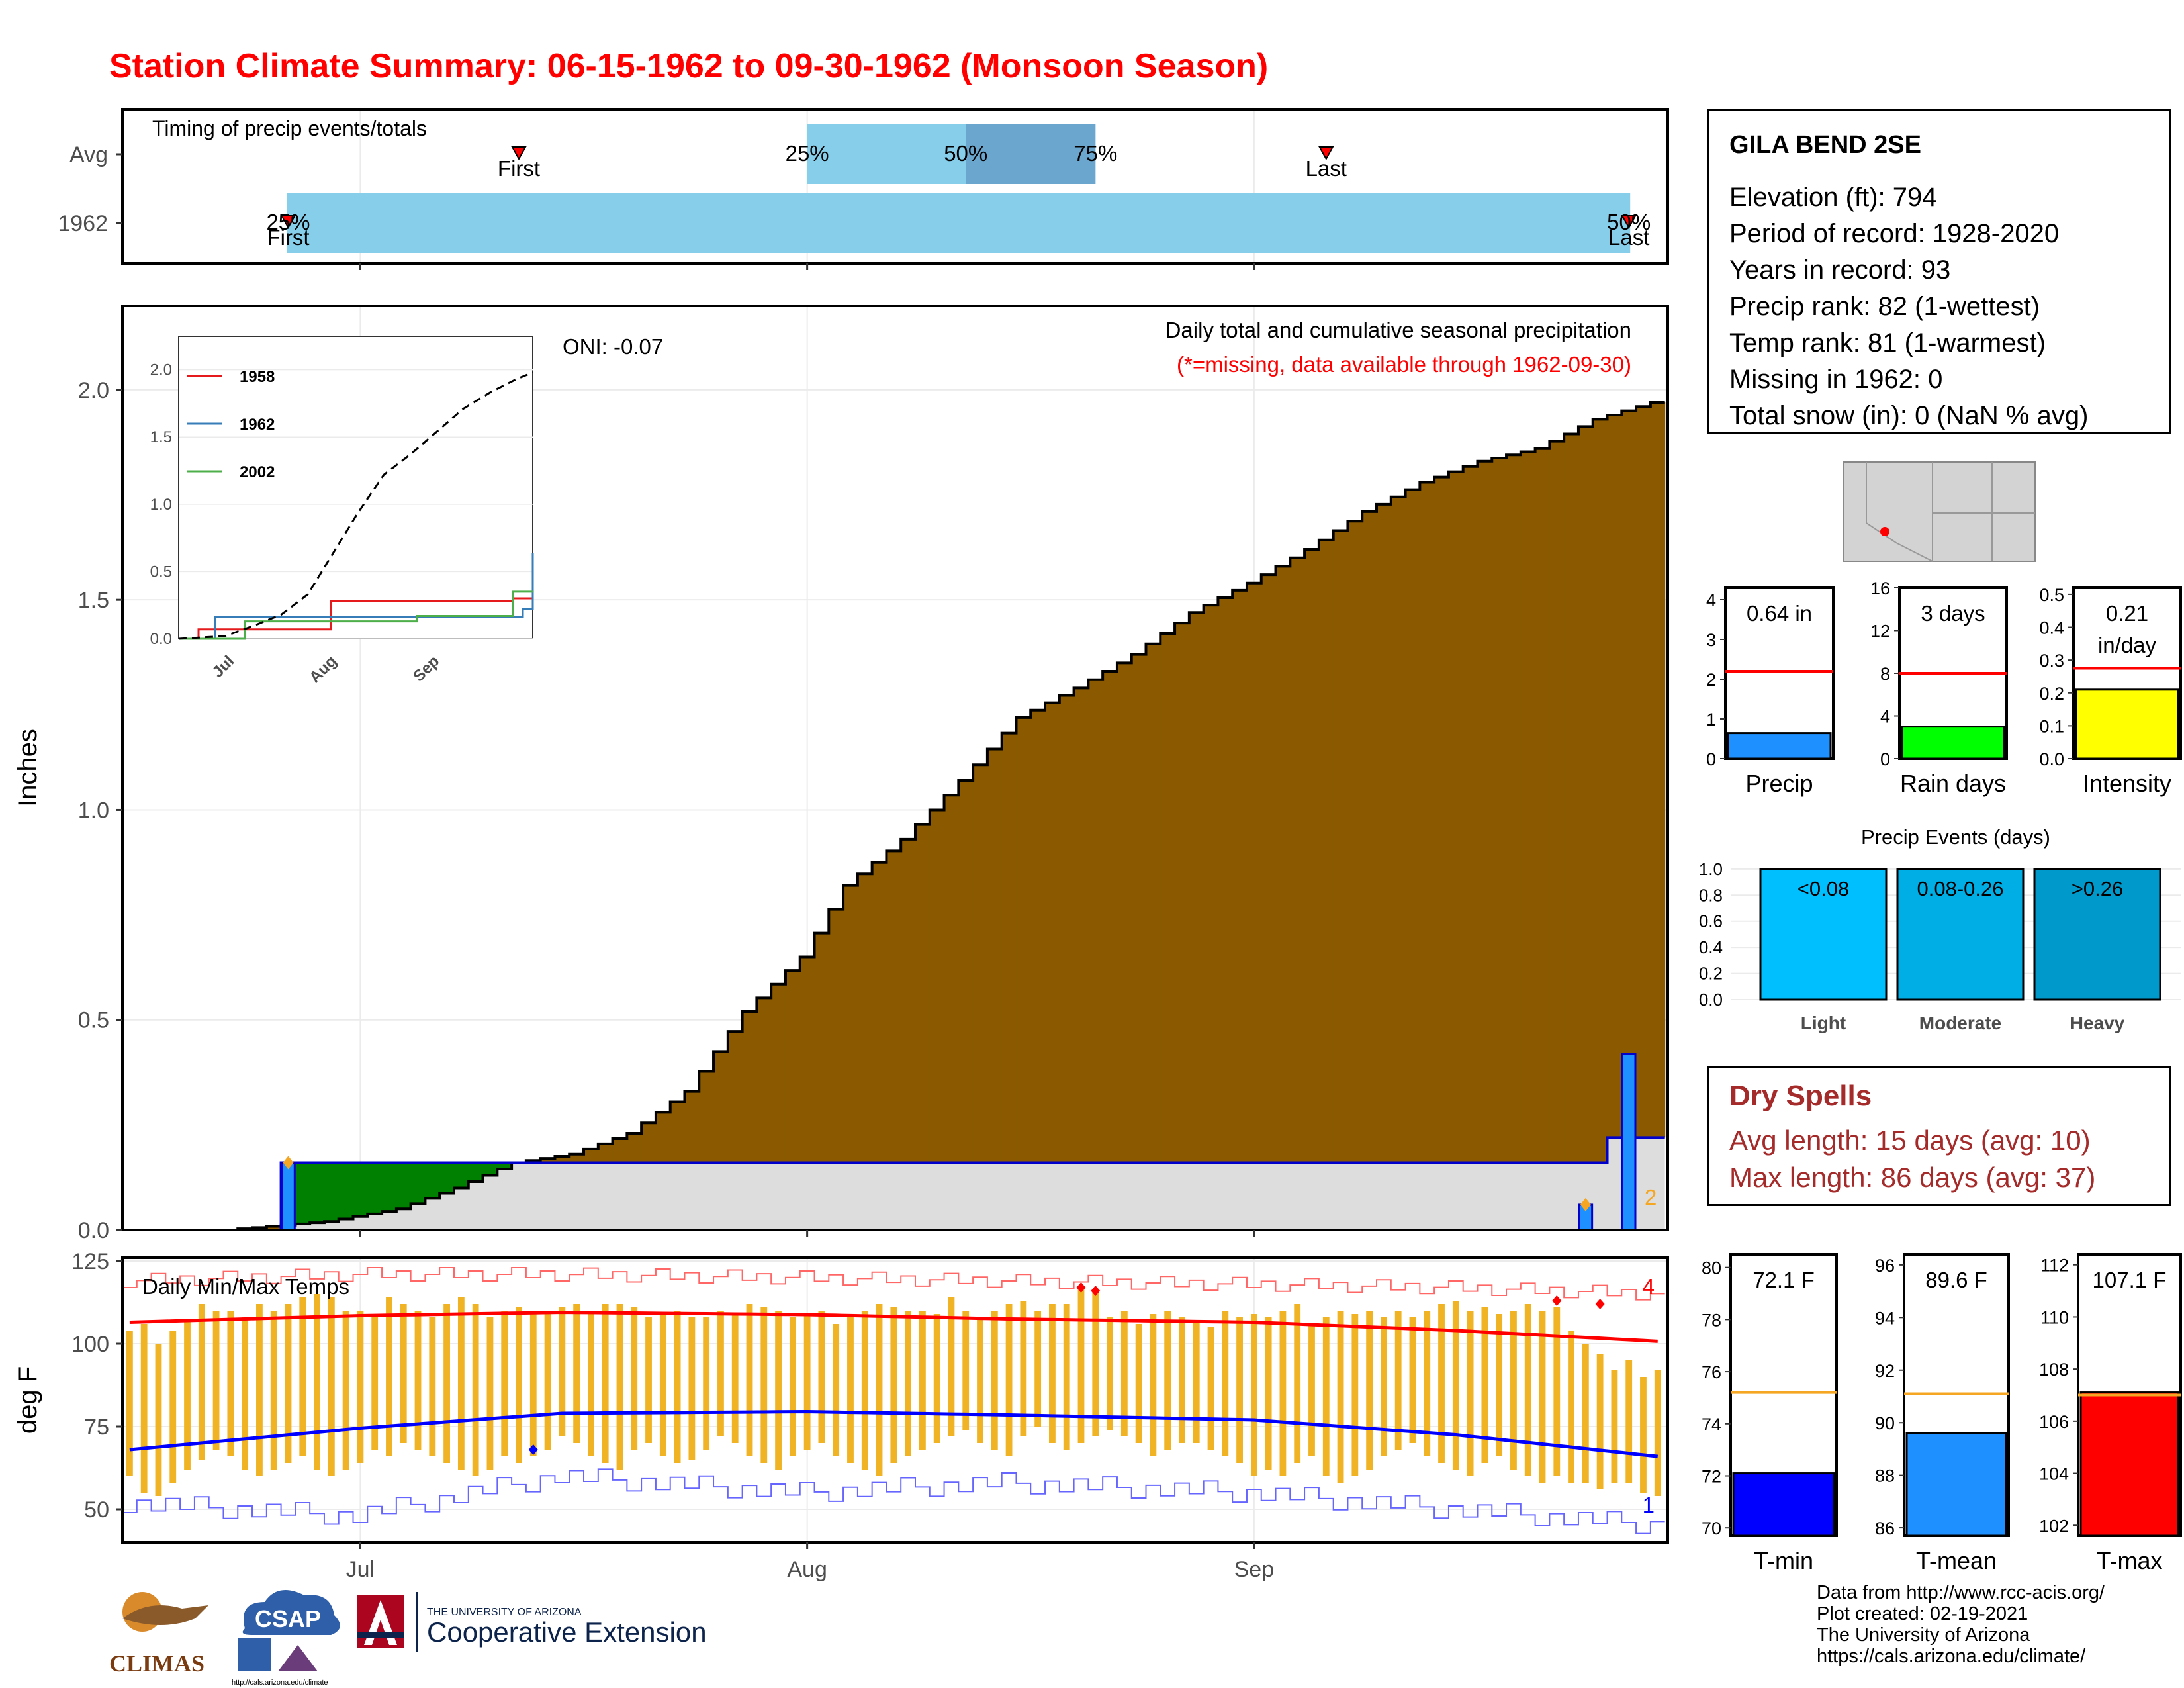  What do you see at coordinates (1957, 1560) in the screenshot?
I see `t_mean-label: T-mean` at bounding box center [1957, 1560].